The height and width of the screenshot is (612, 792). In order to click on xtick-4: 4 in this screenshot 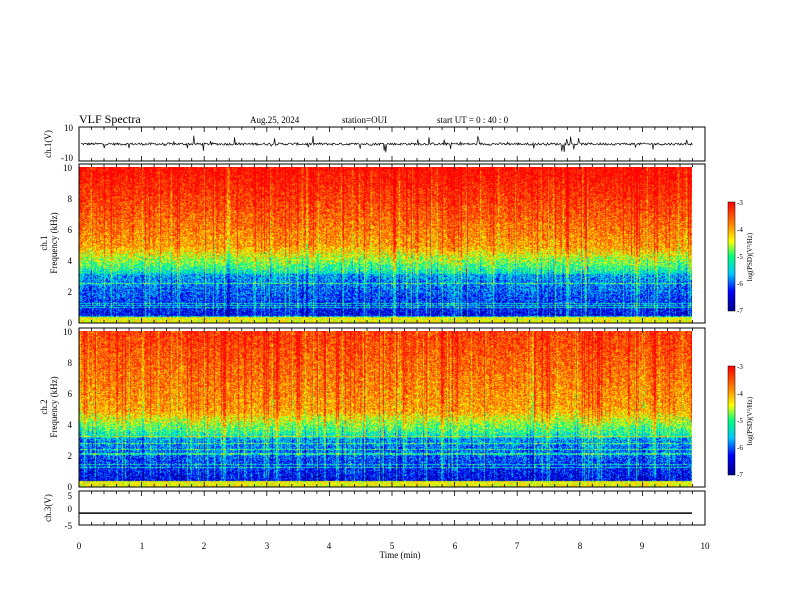, I will do `click(329, 546)`.